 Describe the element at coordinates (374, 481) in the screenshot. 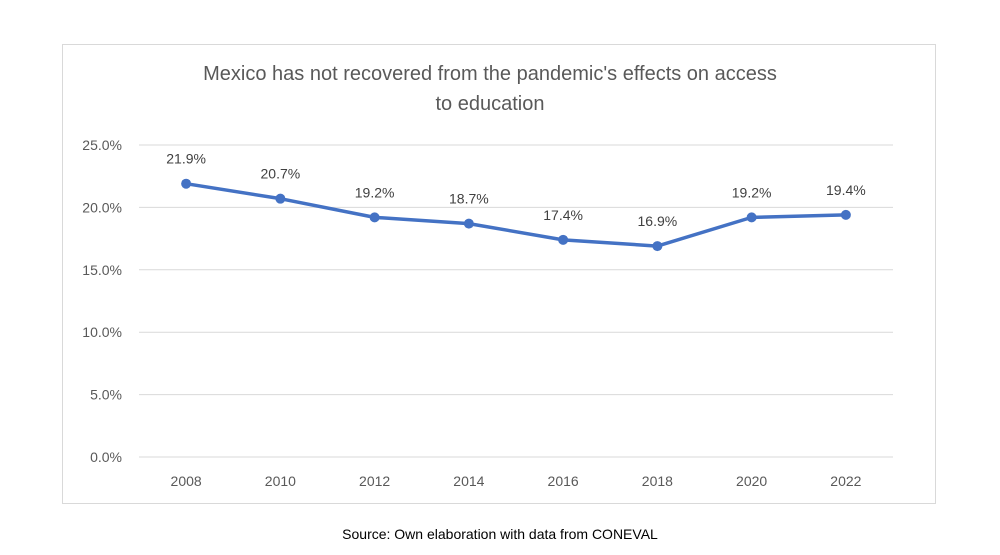

I see `x-tick-label: 2012` at that location.